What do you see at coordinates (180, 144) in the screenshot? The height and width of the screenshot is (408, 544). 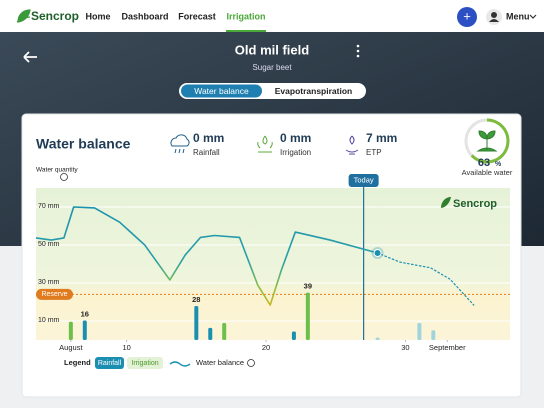 I see `rain-icon` at bounding box center [180, 144].